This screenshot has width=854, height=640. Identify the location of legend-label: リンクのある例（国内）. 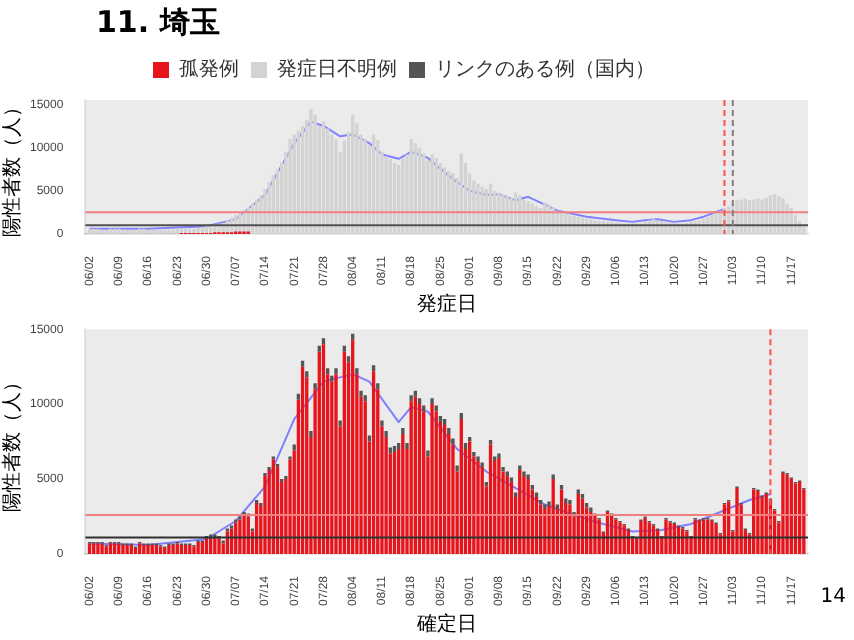
(545, 69).